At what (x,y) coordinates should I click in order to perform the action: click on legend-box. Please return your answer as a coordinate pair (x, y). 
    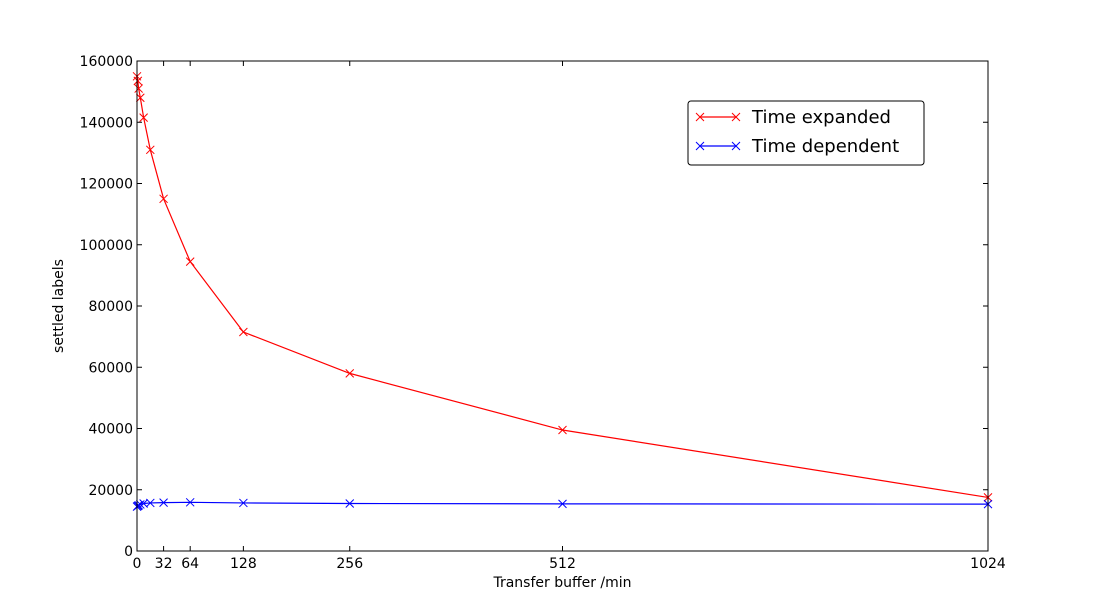
    Looking at the image, I should click on (806, 133).